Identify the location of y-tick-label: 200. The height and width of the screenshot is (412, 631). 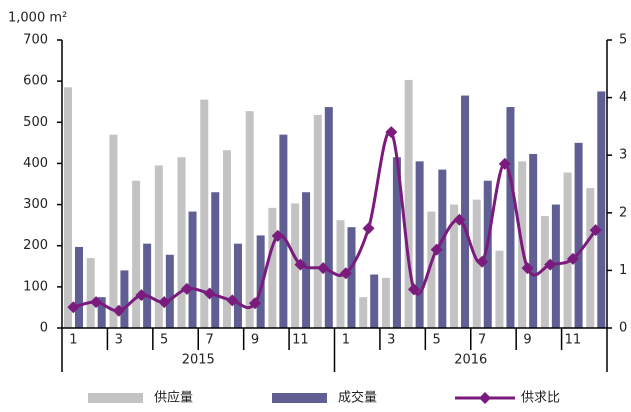
(35, 245).